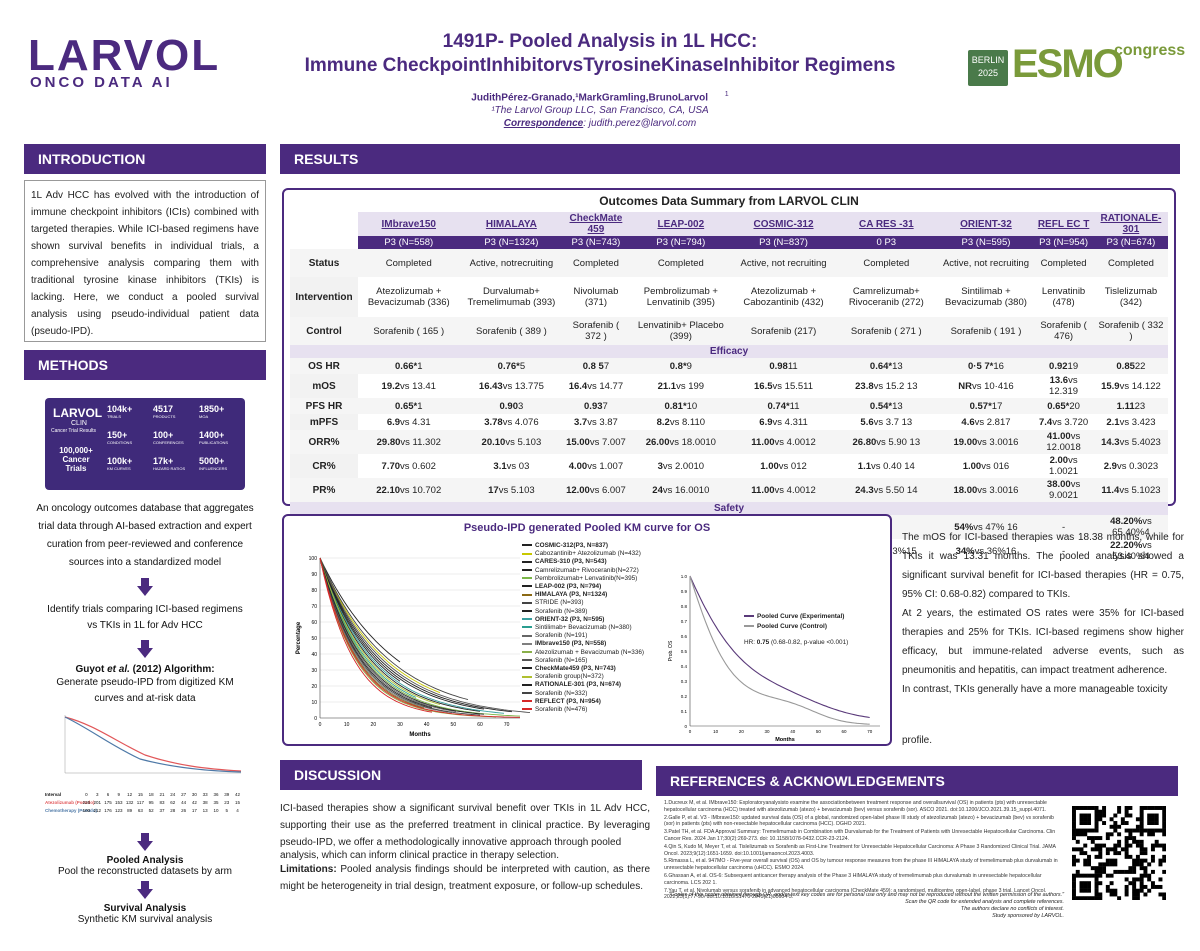 Image resolution: width=1200 pixels, height=951 pixels. I want to click on table-cell: 14.3vs 5.4023, so click(1130, 442).